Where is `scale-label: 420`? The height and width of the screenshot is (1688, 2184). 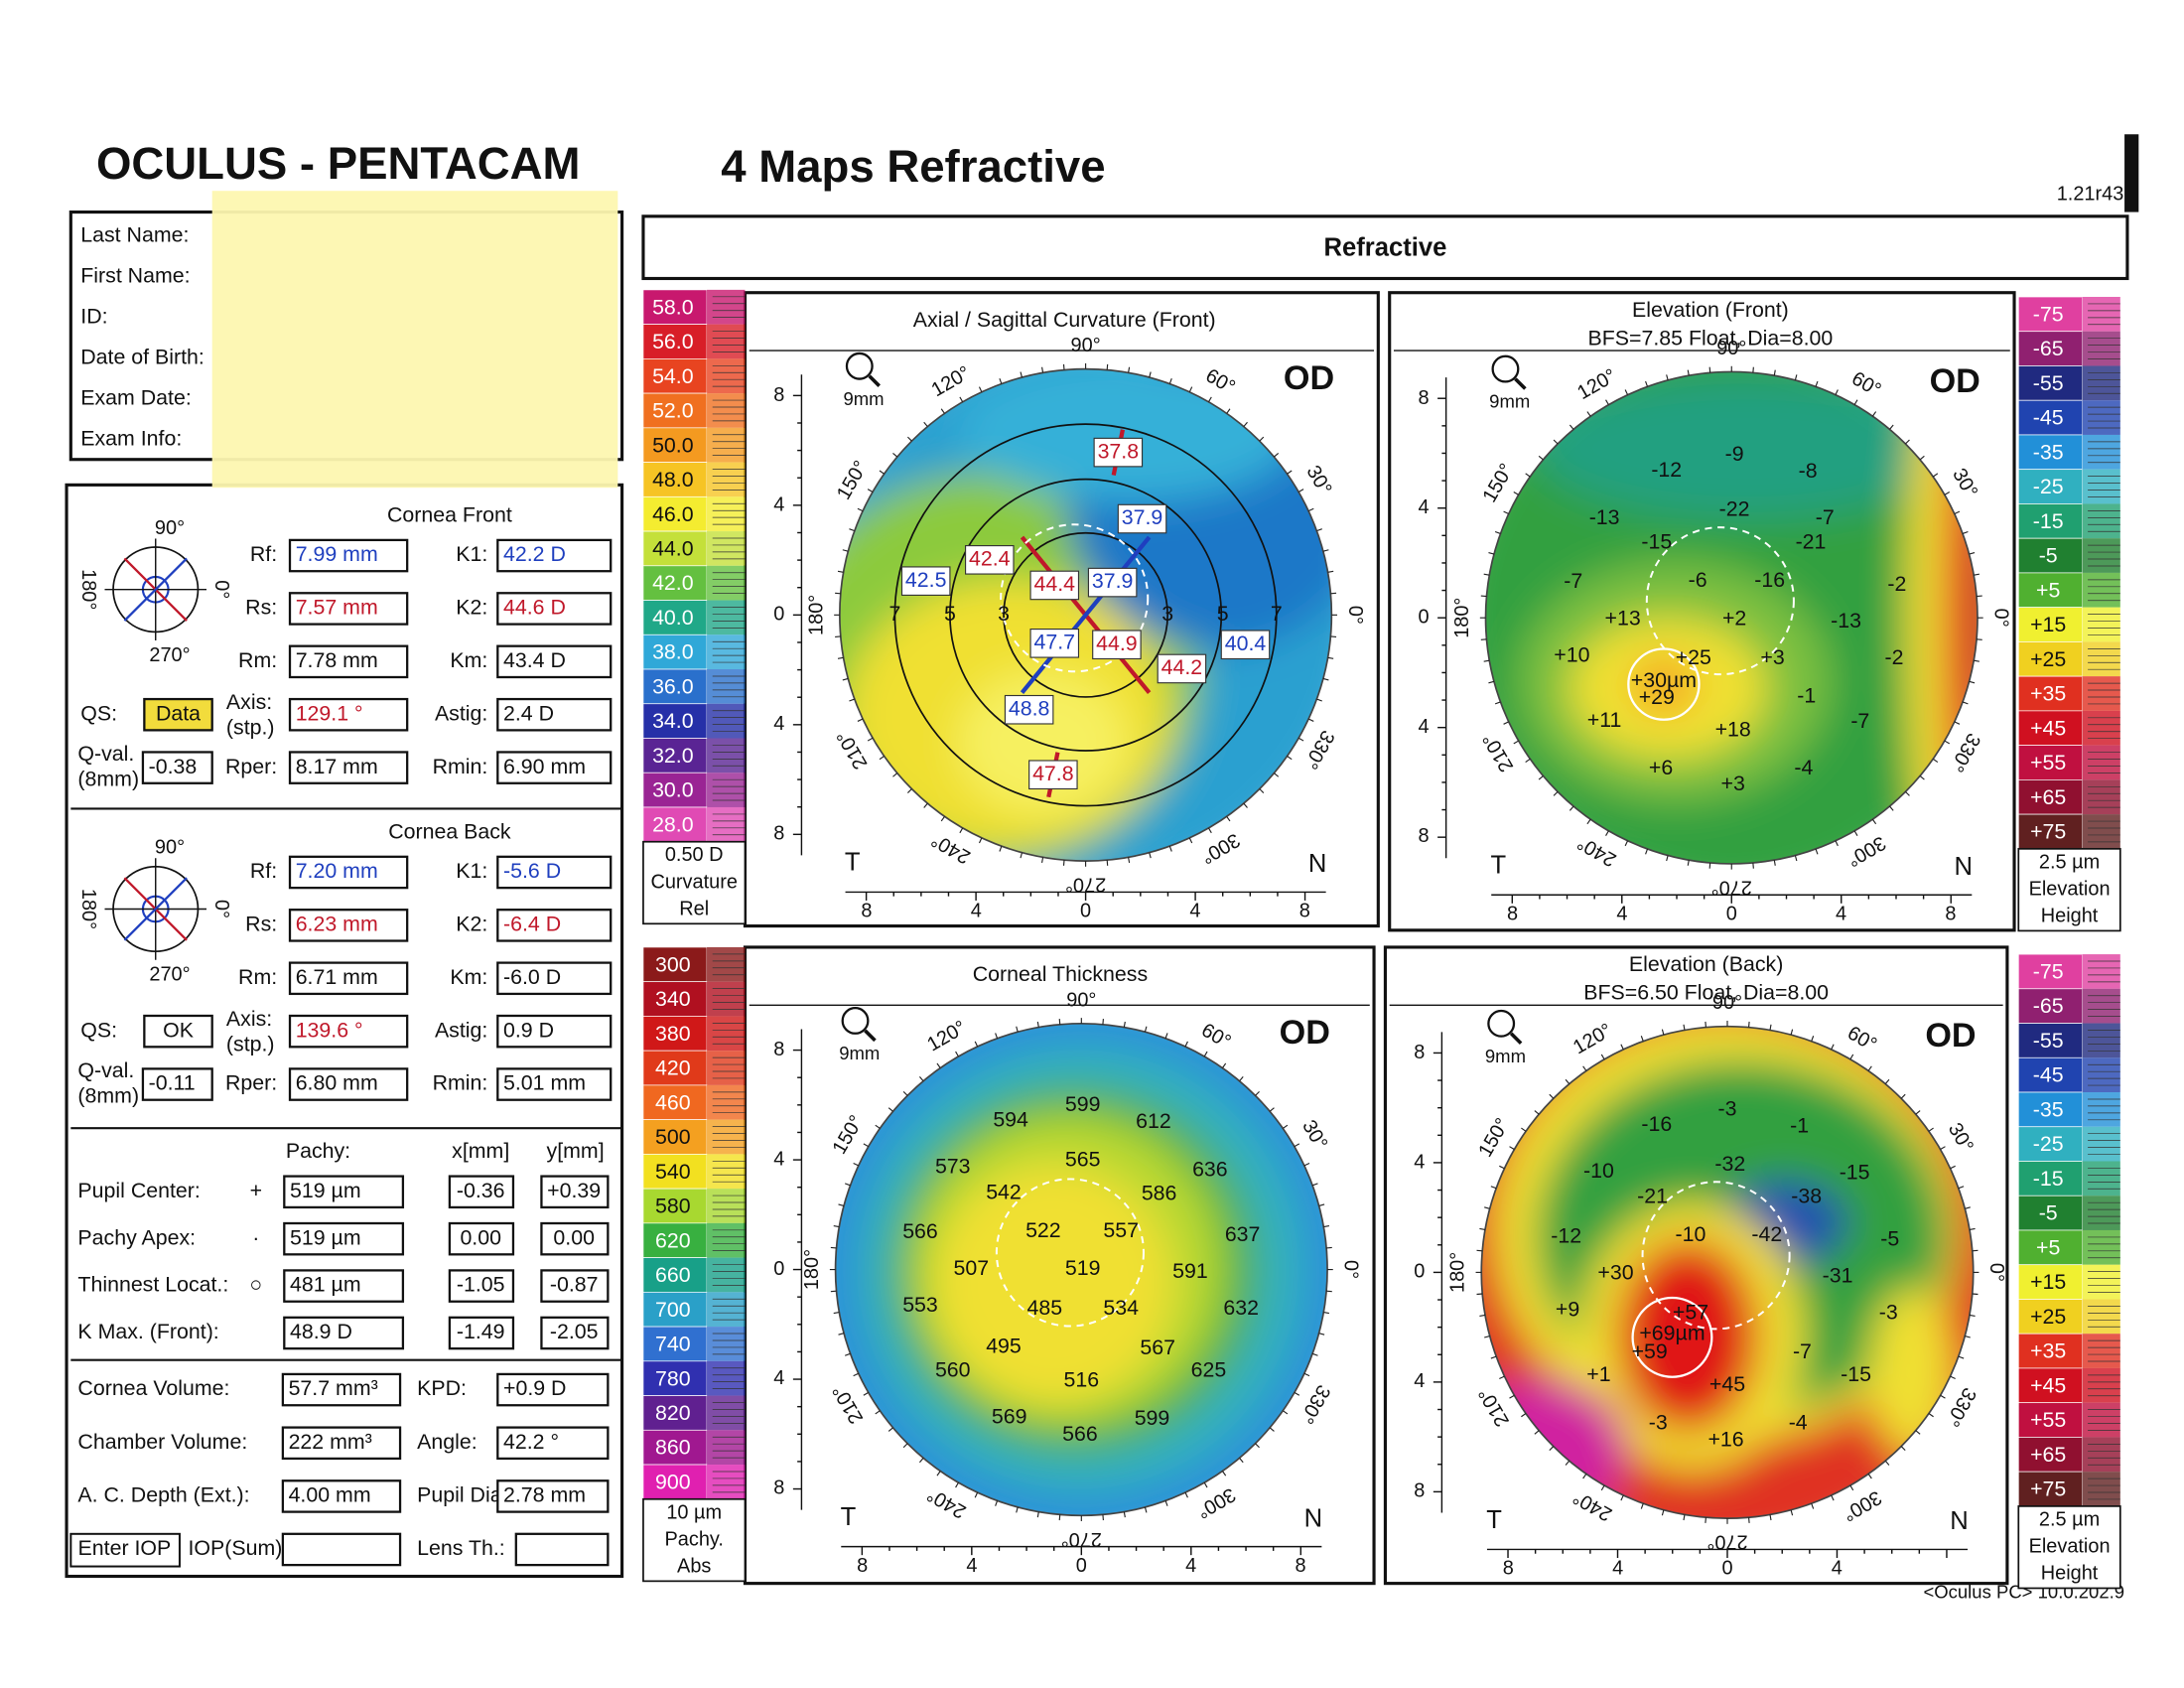 scale-label: 420 is located at coordinates (673, 1068).